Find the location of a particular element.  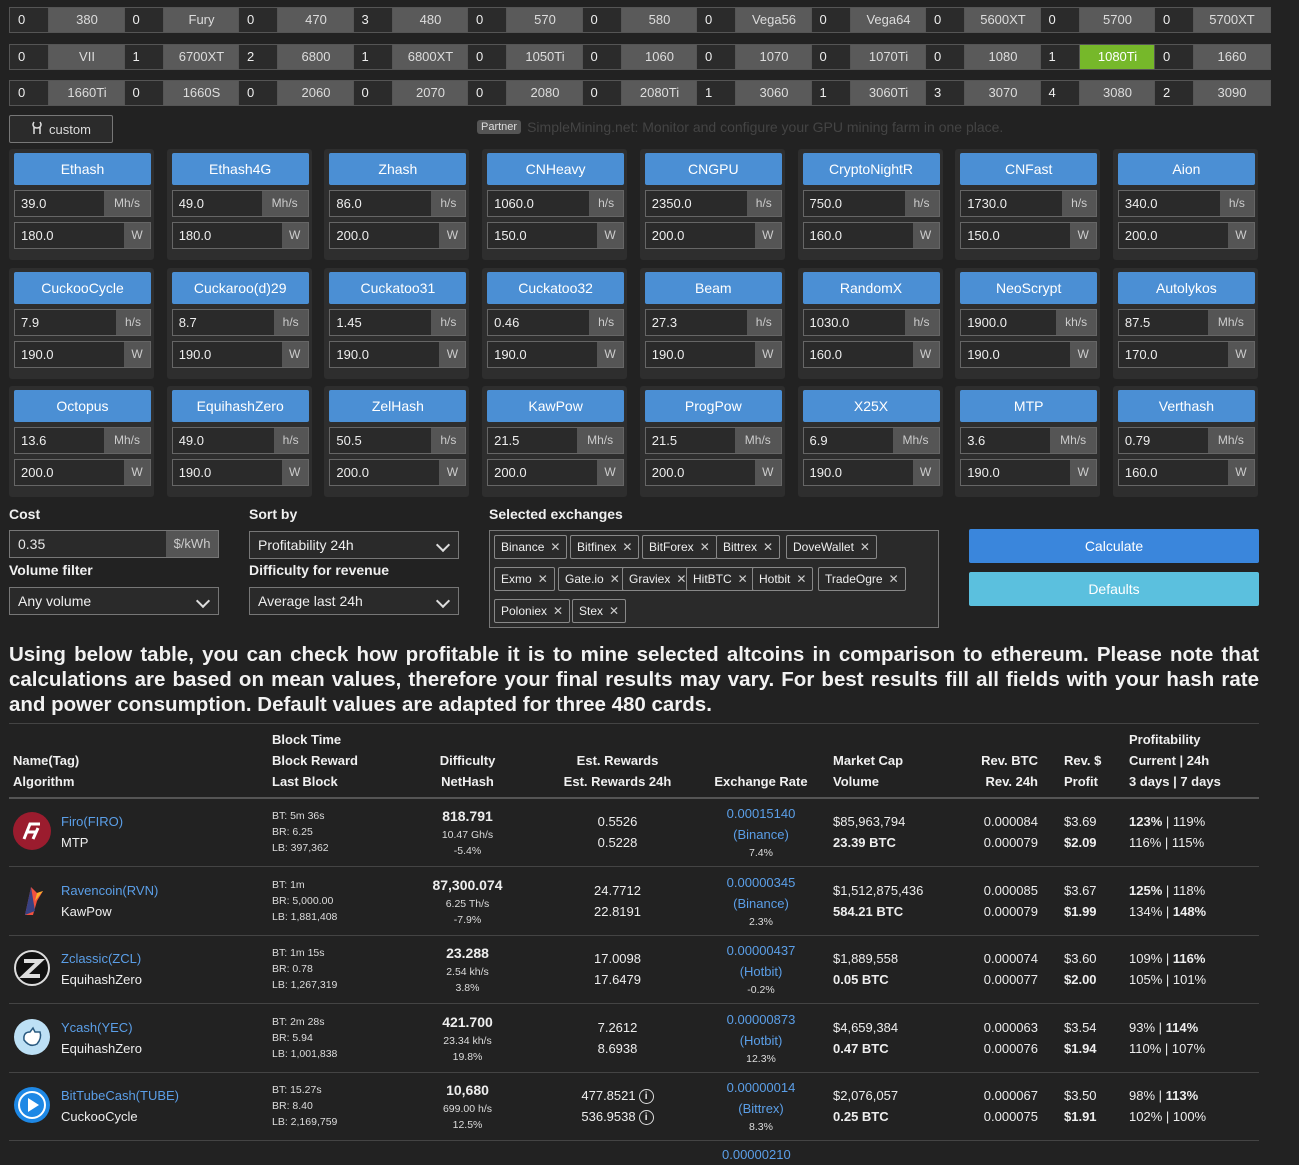

hashrate-input: 86.0 is located at coordinates (349, 203).